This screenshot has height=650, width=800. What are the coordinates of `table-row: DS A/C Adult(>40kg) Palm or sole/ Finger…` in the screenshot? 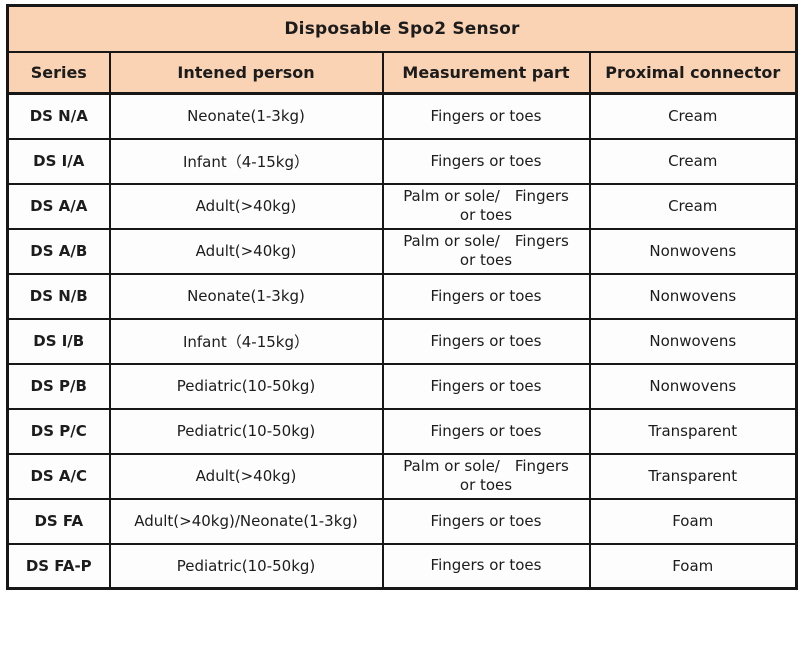 It's located at (402, 476).